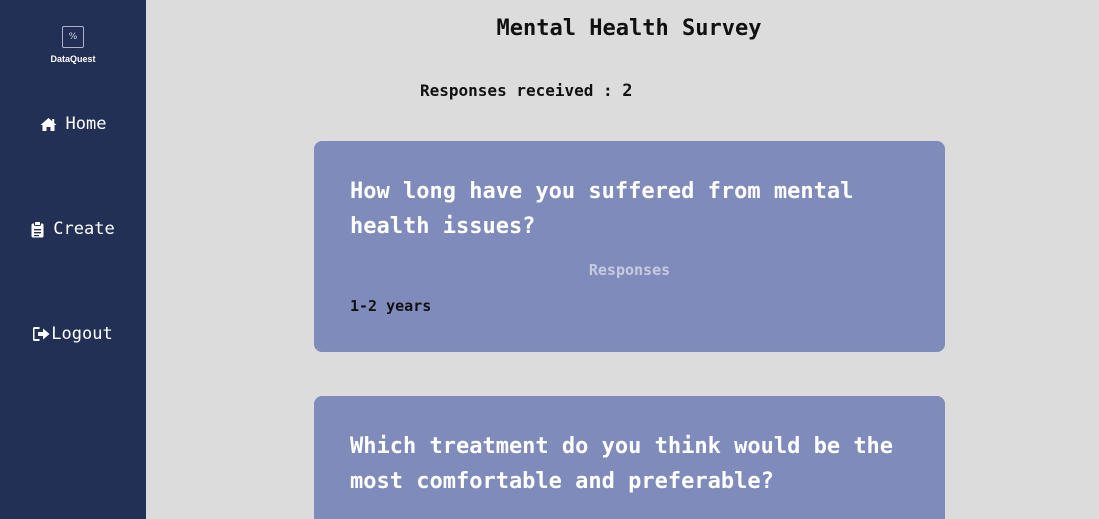 The width and height of the screenshot is (1099, 519). Describe the element at coordinates (73, 259) in the screenshot. I see `sidebar: % DataQuest Home Cr` at that location.